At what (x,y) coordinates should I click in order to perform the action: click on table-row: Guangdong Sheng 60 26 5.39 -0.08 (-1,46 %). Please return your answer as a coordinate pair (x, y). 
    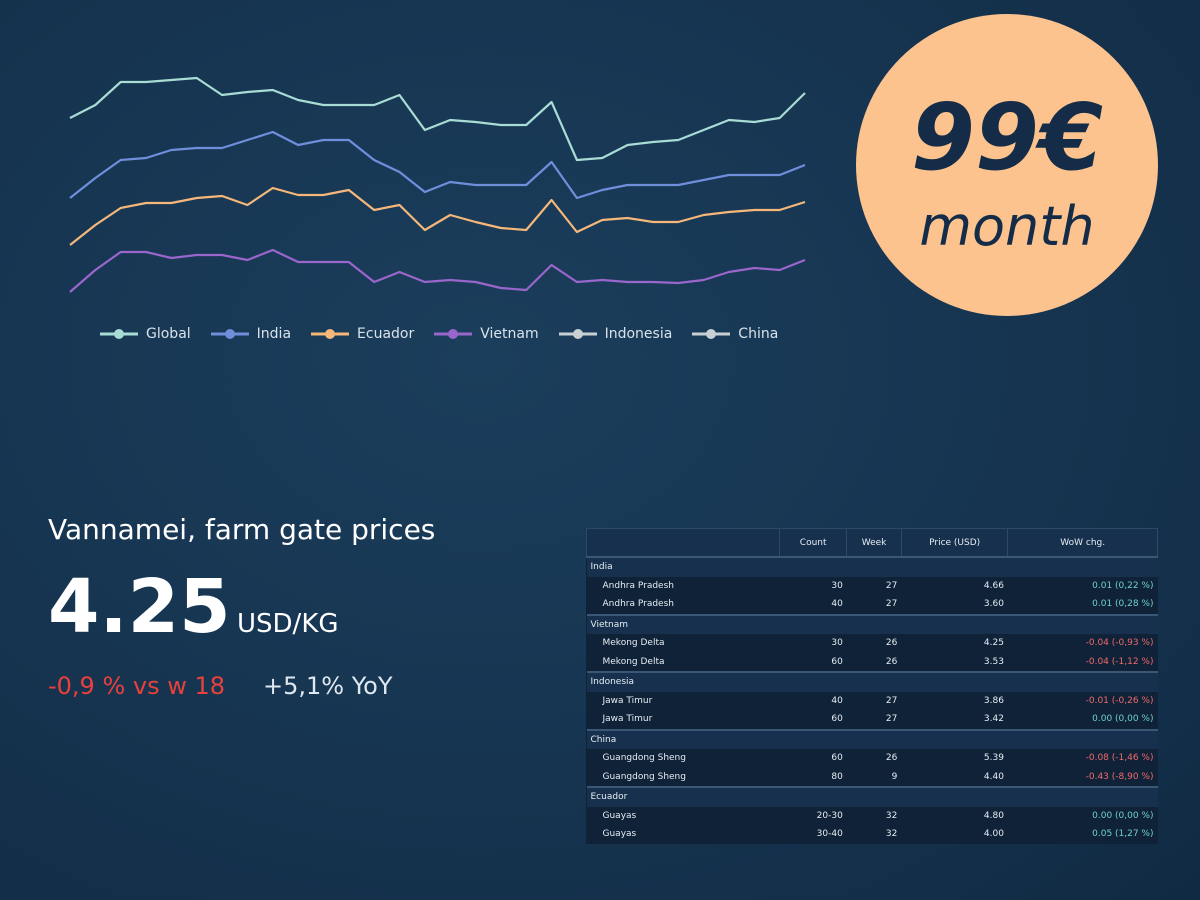
    Looking at the image, I should click on (872, 758).